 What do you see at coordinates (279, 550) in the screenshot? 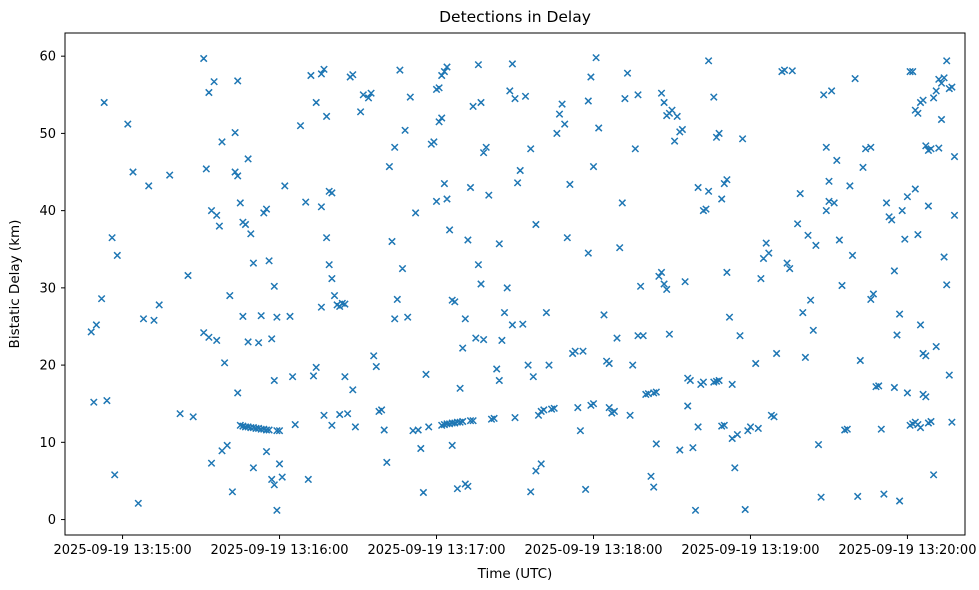
I see `x-tick-label: 2025-09-19 13:16:00` at bounding box center [279, 550].